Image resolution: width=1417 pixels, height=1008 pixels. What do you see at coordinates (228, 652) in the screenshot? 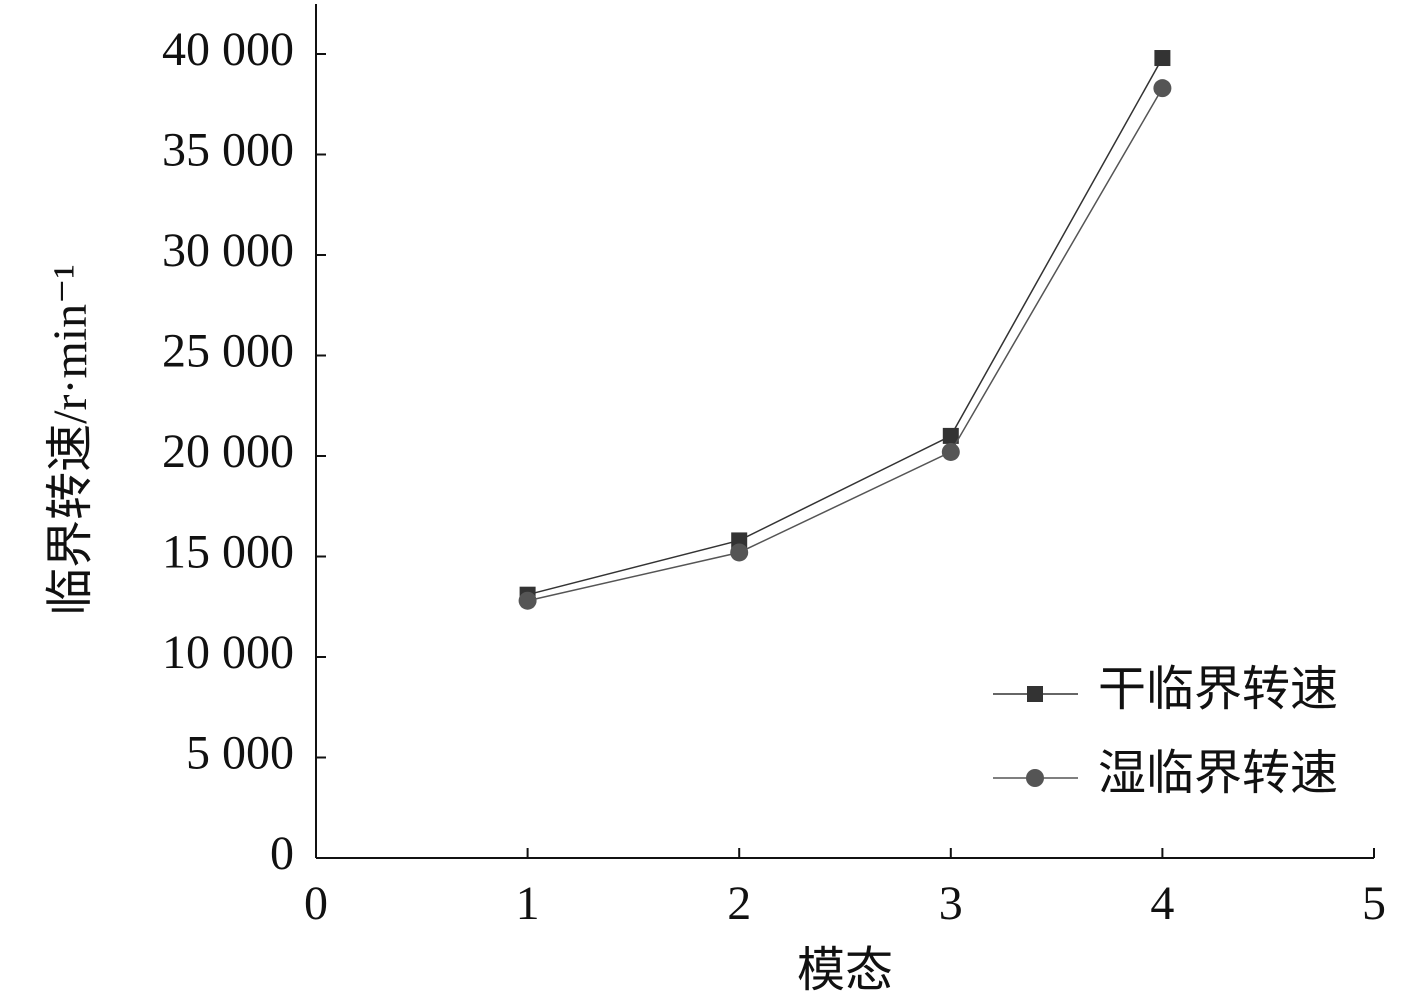
I see `y-tick-label: 10 000` at bounding box center [228, 652].